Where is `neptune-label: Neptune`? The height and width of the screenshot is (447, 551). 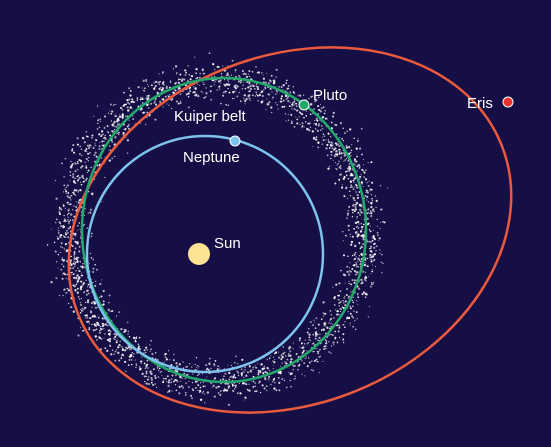
neptune-label: Neptune is located at coordinates (211, 157).